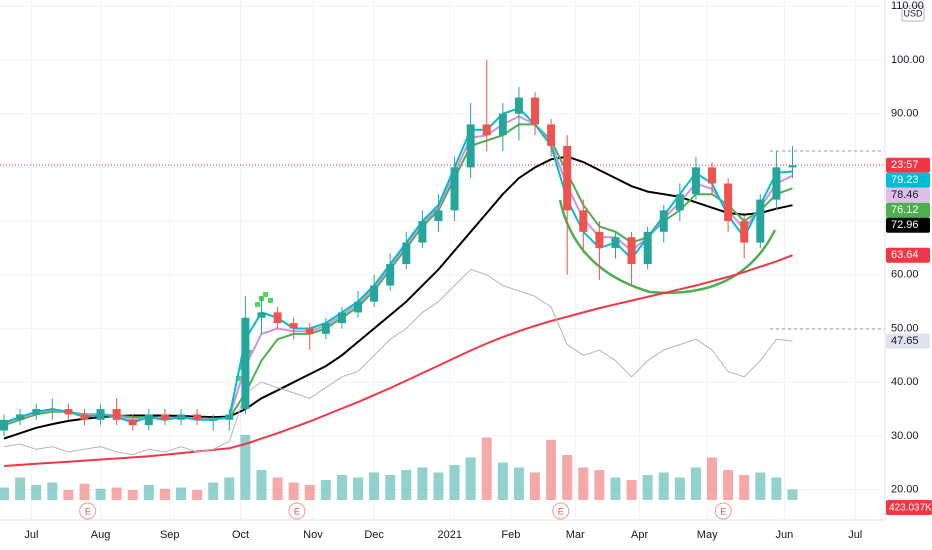 The height and width of the screenshot is (550, 932). What do you see at coordinates (905, 341) in the screenshot?
I see `price-box-label: 47.65` at bounding box center [905, 341].